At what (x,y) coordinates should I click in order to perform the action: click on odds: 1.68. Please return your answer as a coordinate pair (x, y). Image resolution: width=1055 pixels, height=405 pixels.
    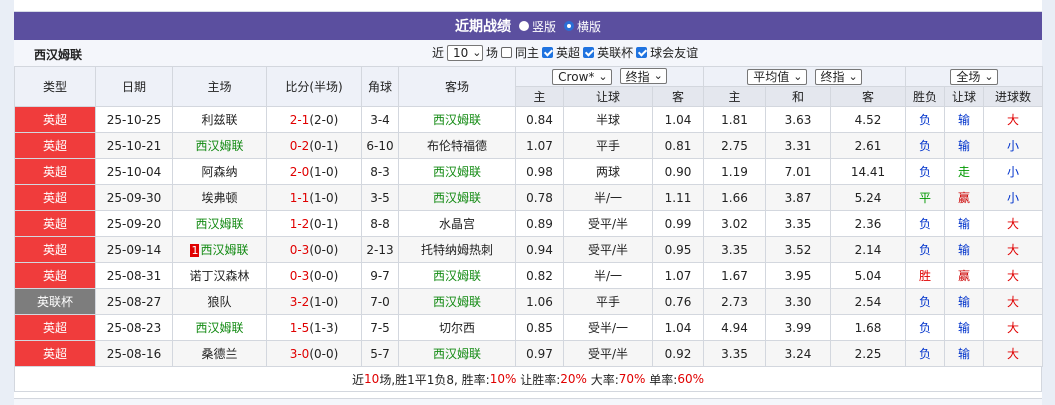
    Looking at the image, I should click on (868, 327).